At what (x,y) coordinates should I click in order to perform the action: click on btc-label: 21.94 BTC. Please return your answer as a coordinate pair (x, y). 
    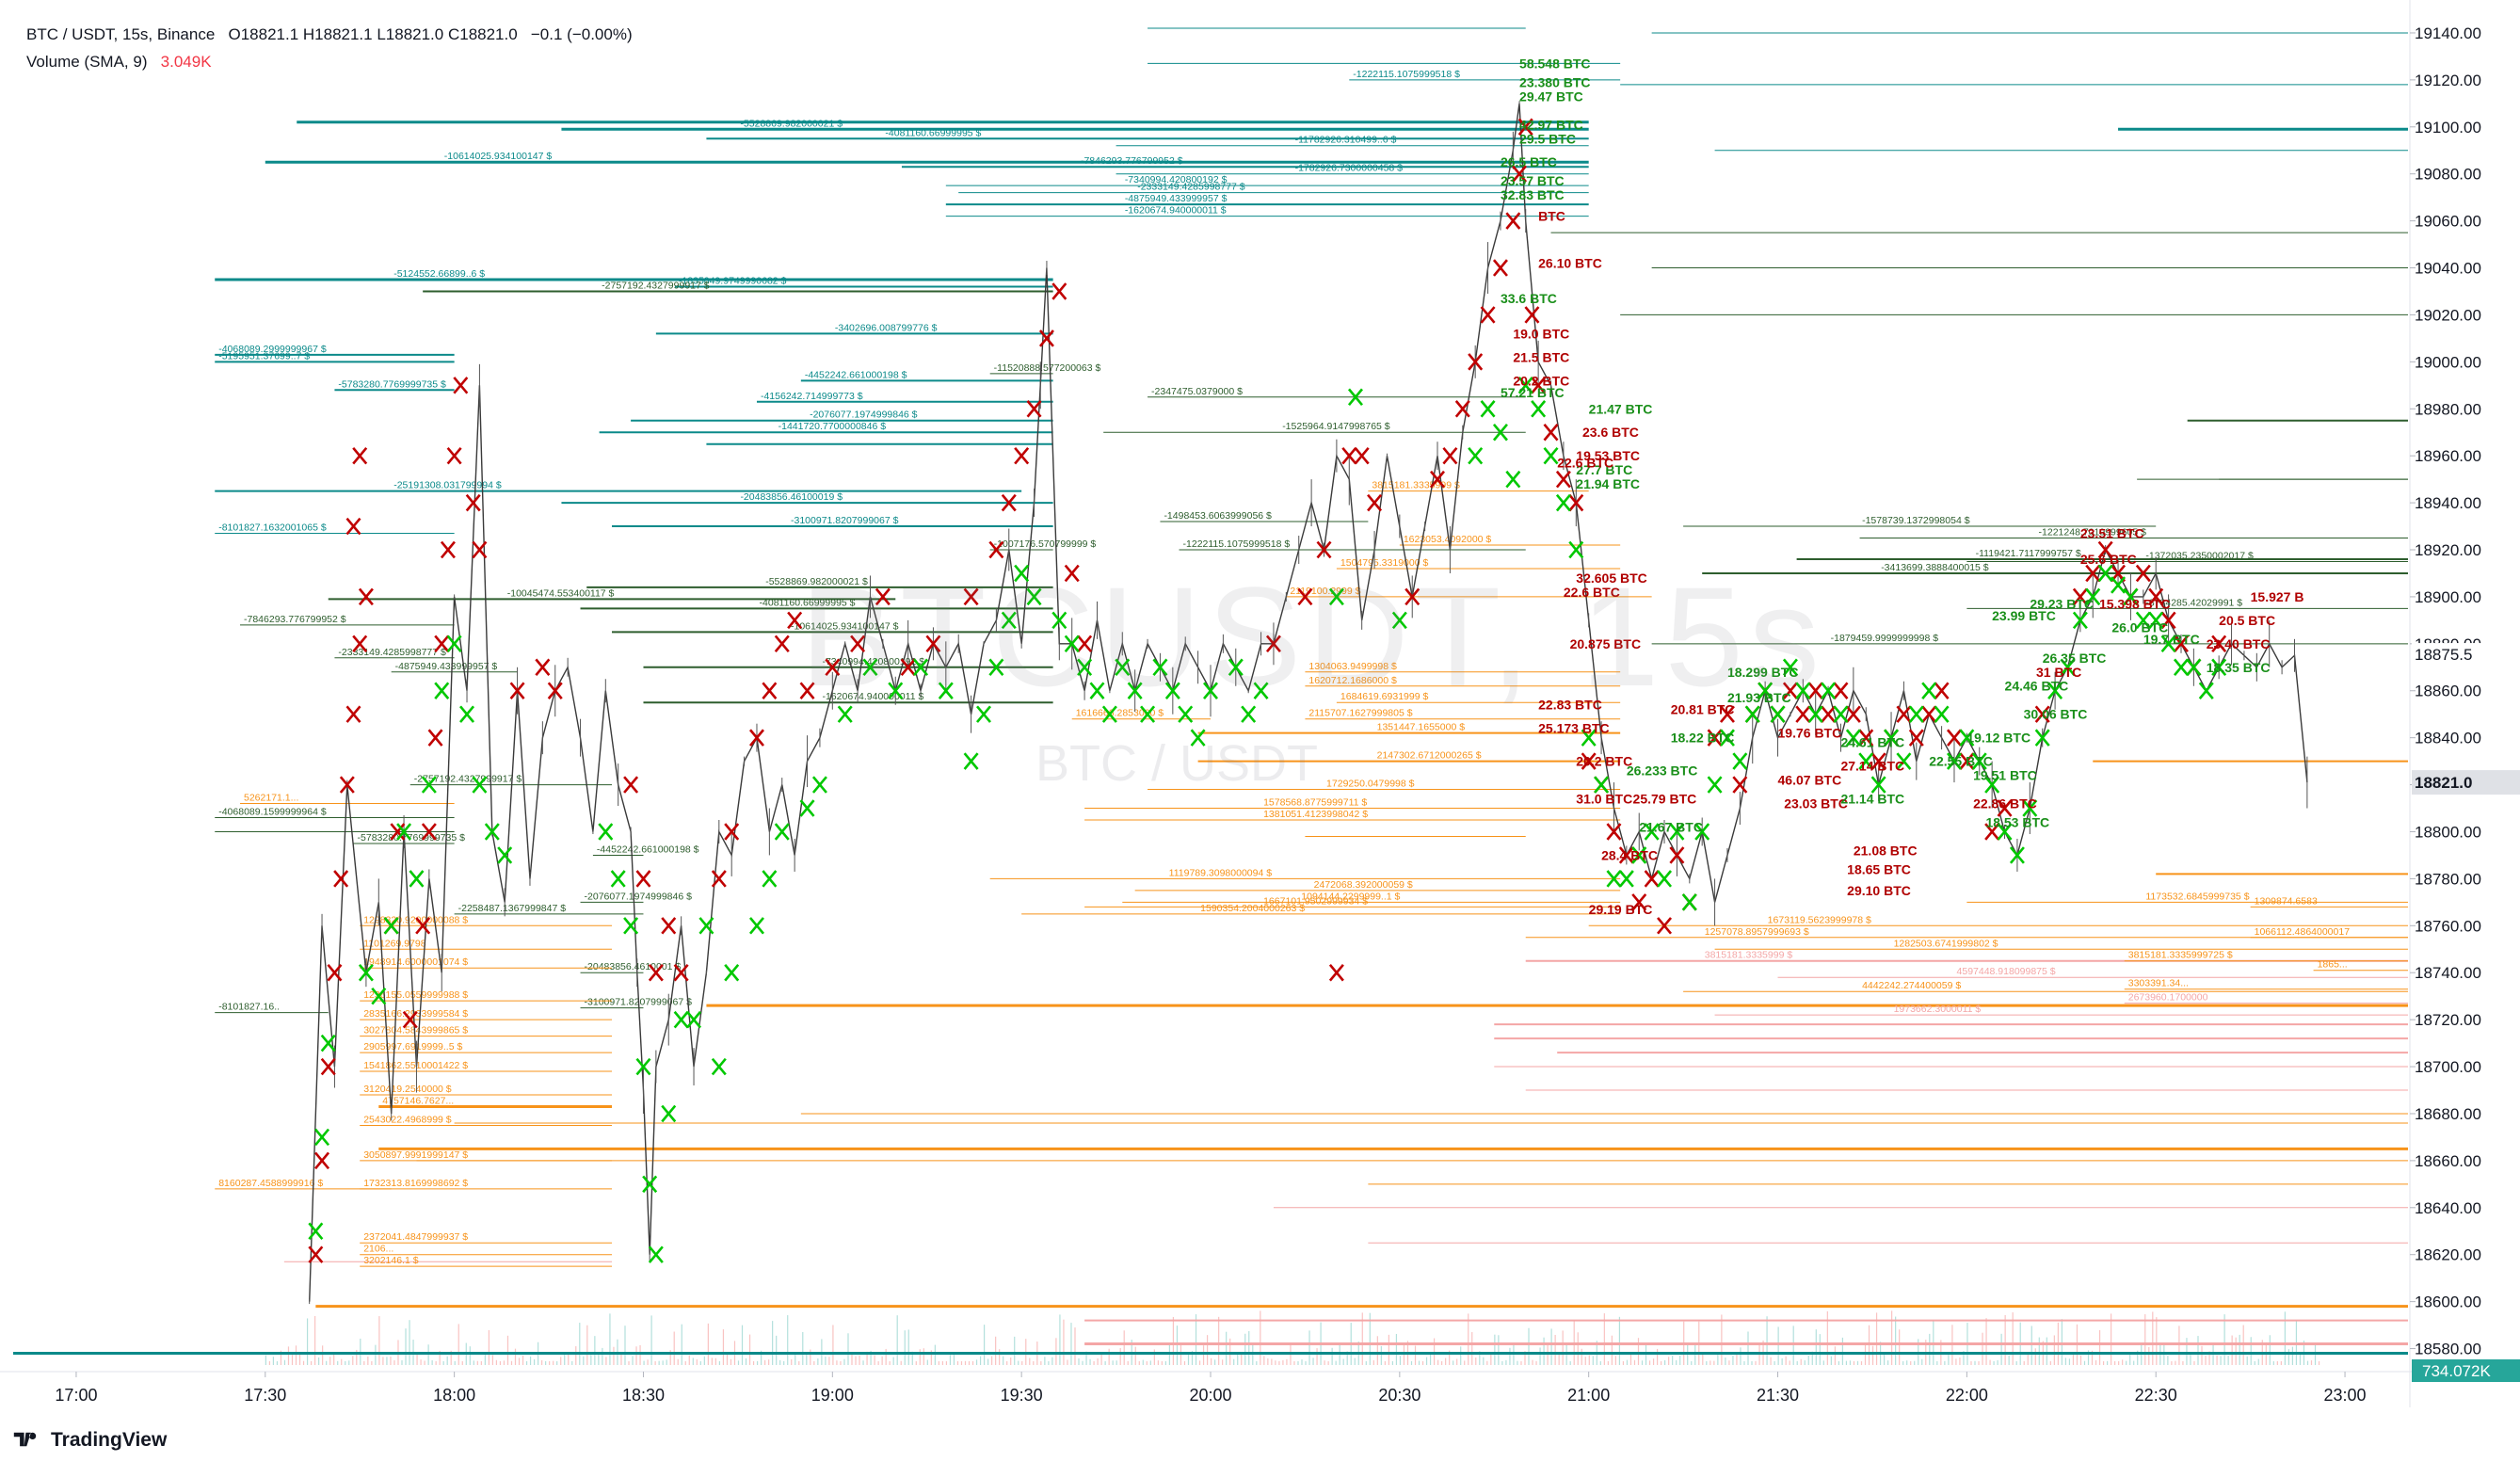
    Looking at the image, I should click on (1608, 484).